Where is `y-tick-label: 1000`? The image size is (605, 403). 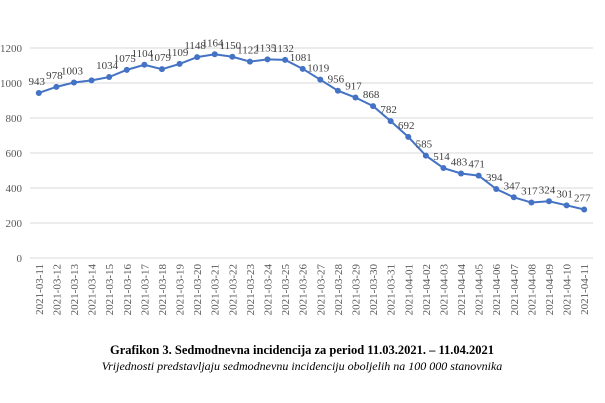 y-tick-label: 1000 is located at coordinates (11, 84).